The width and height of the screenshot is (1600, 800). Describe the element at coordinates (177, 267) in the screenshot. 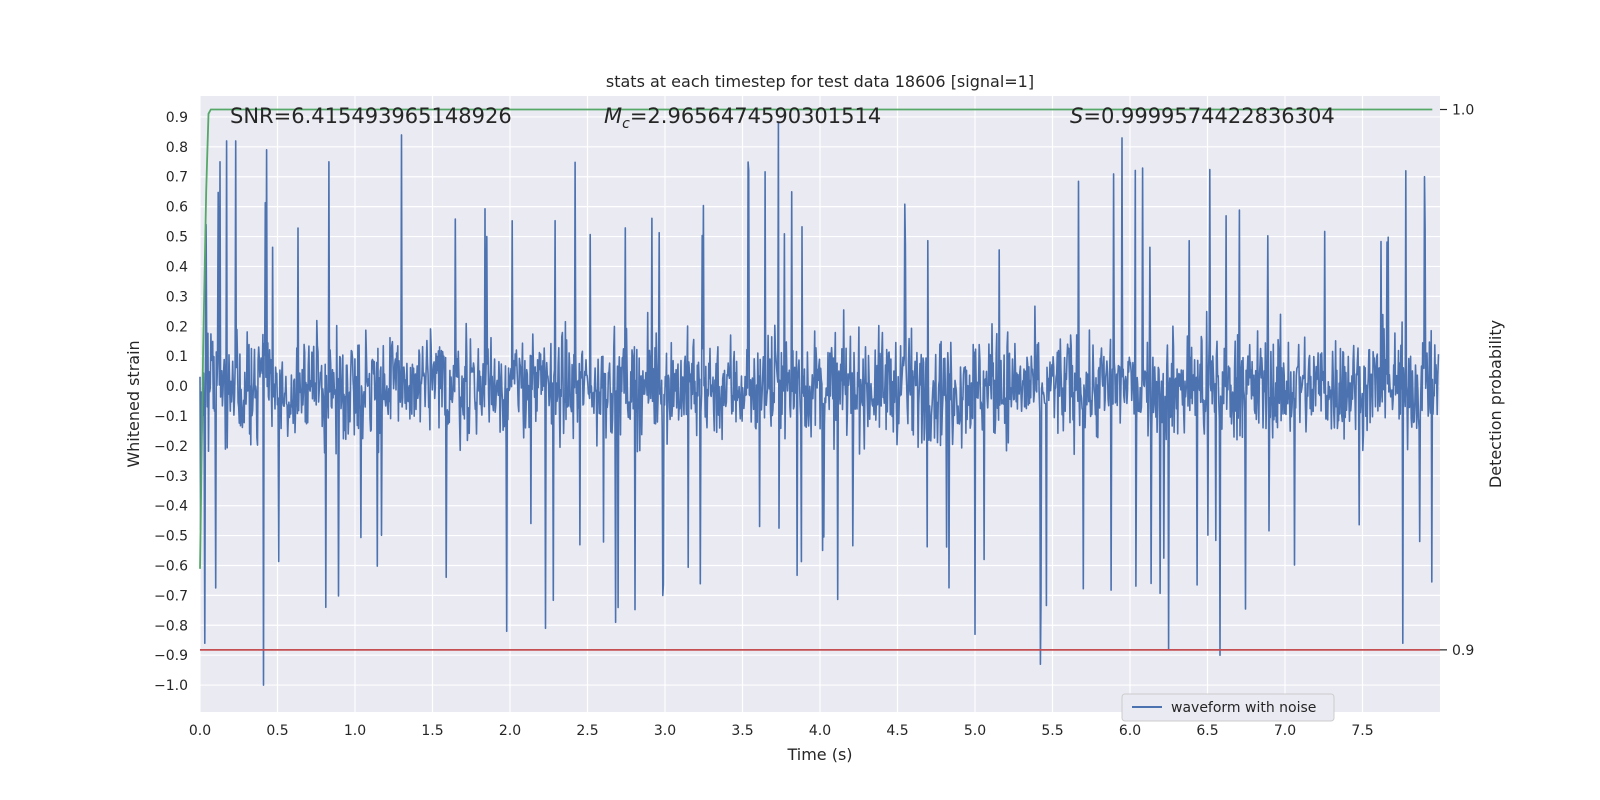

I see `y-tick-label: 0.4` at that location.